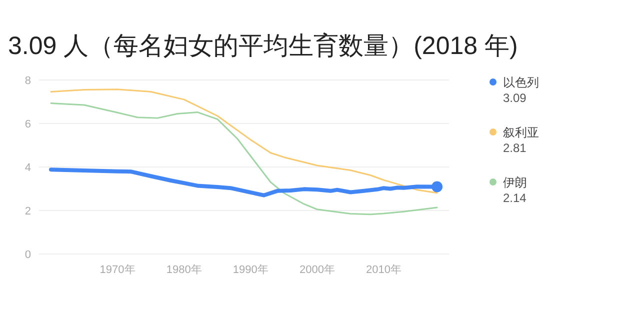 This screenshot has height=325, width=620. I want to click on x-tick-label: 2010年, so click(384, 270).